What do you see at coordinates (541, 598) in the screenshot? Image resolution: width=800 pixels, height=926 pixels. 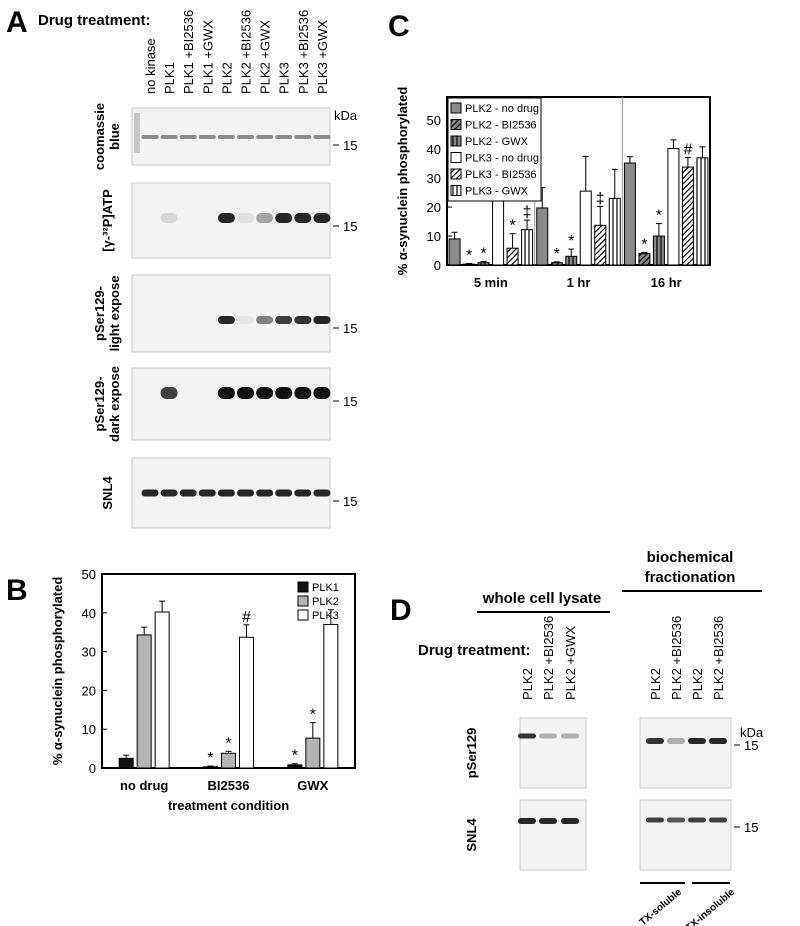 I see `group-title: whole cell lysate` at bounding box center [541, 598].